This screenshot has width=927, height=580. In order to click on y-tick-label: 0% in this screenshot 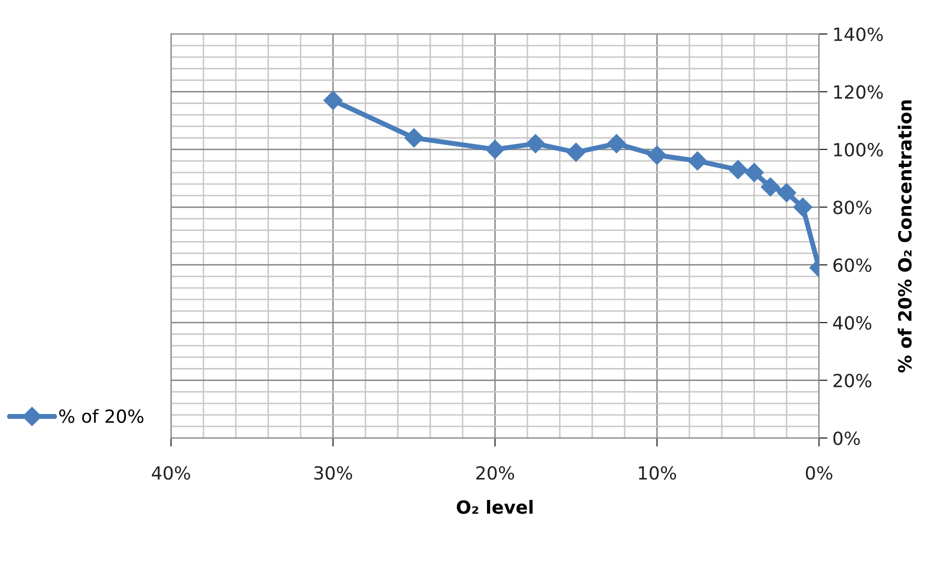, I will do `click(846, 438)`.